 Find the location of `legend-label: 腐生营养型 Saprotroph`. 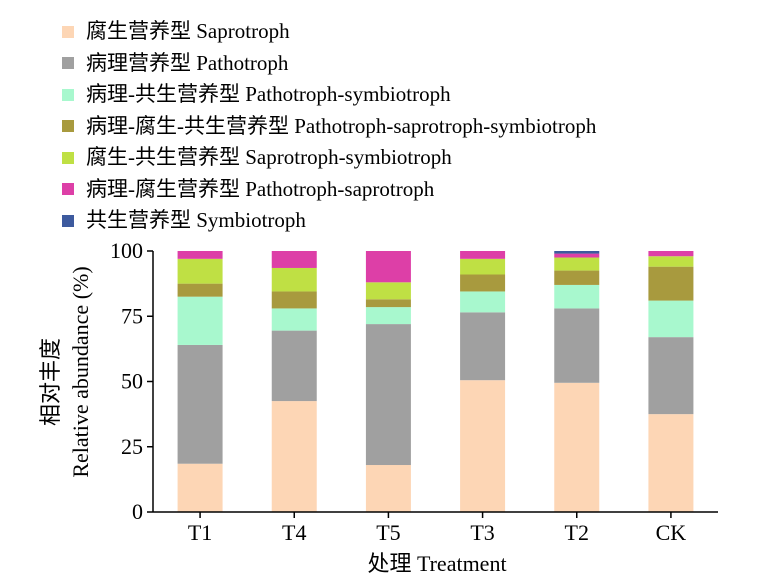

legend-label: 腐生营养型 Saprotroph is located at coordinates (188, 31).